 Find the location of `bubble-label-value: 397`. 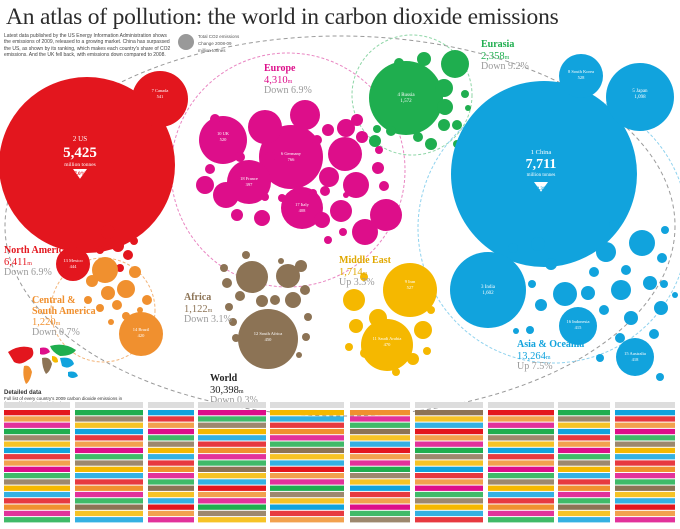

bubble-label-value: 397 is located at coordinates (250, 184).